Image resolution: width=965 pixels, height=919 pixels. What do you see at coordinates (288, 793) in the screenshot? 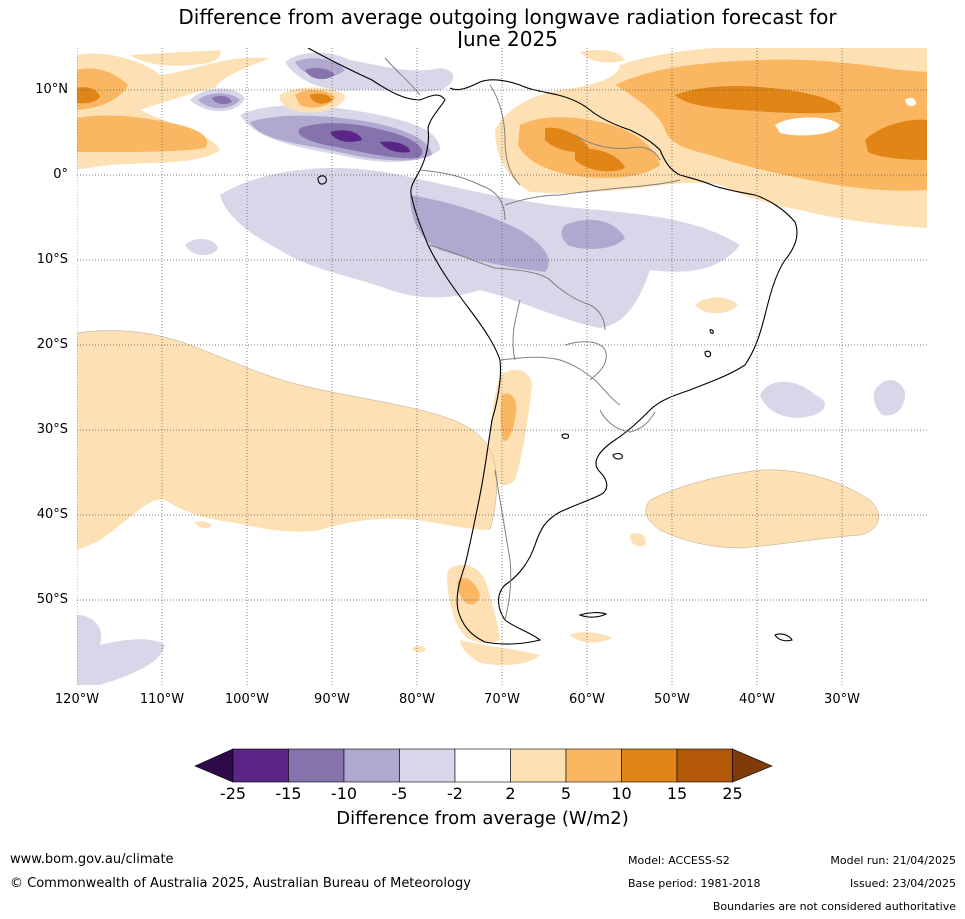
I see `colorbar-tick: -15` at bounding box center [288, 793].